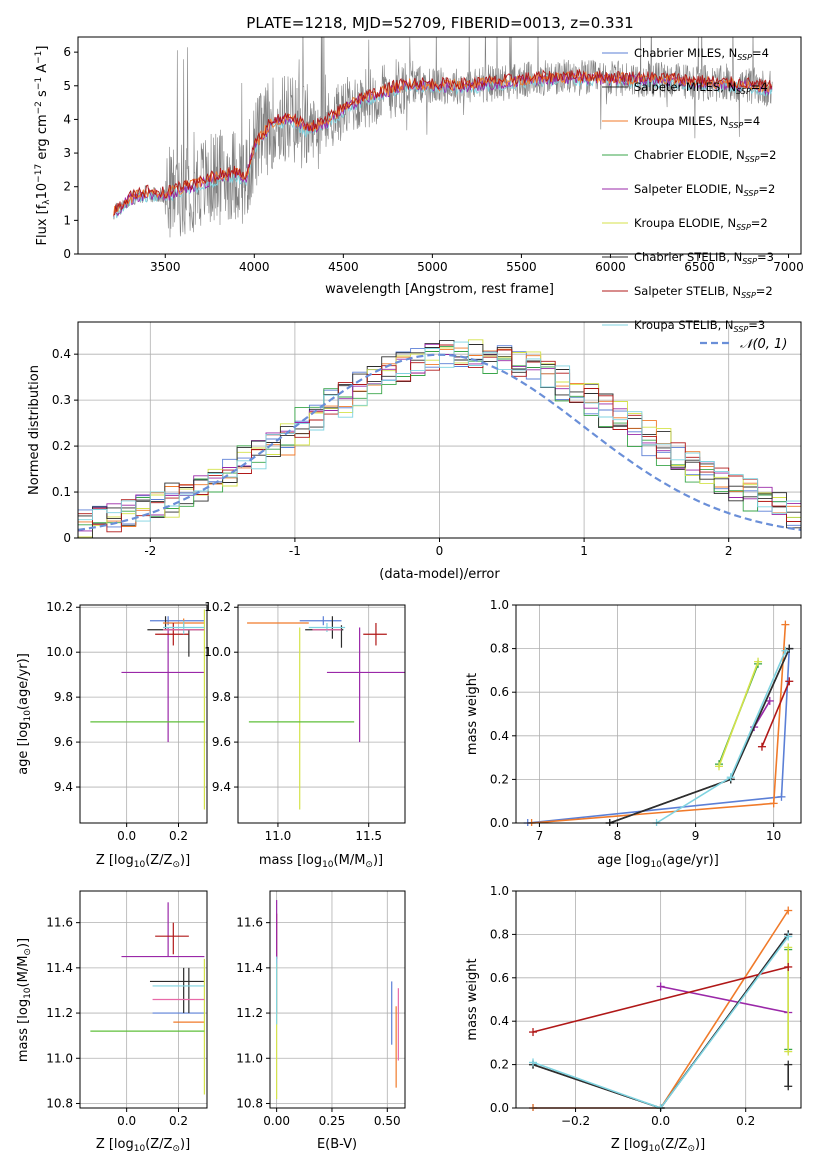 The image size is (819, 1170). Describe the element at coordinates (165, 267) in the screenshot. I see `x-tick-label: 3500` at that location.